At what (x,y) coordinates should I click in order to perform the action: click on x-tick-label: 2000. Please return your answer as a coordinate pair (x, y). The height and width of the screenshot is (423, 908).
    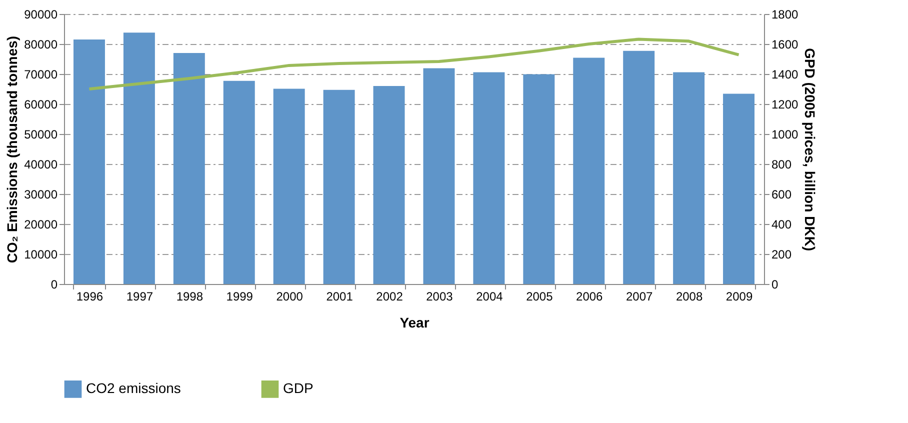
    Looking at the image, I should click on (290, 297).